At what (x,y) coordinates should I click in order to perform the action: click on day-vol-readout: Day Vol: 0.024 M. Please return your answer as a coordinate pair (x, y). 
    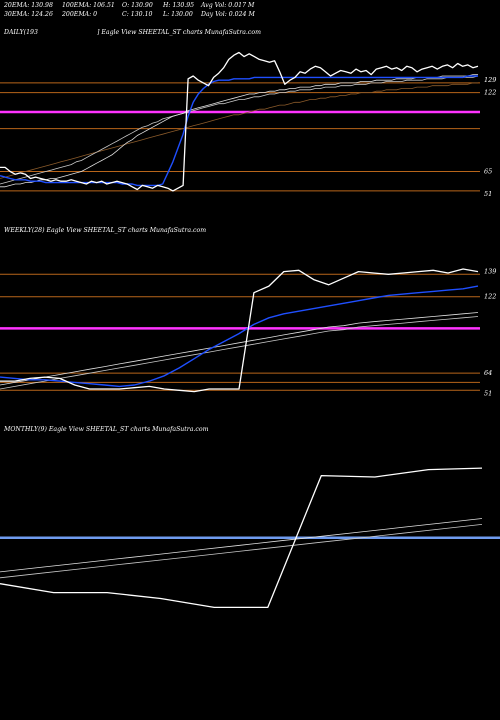
    Looking at the image, I should click on (228, 14).